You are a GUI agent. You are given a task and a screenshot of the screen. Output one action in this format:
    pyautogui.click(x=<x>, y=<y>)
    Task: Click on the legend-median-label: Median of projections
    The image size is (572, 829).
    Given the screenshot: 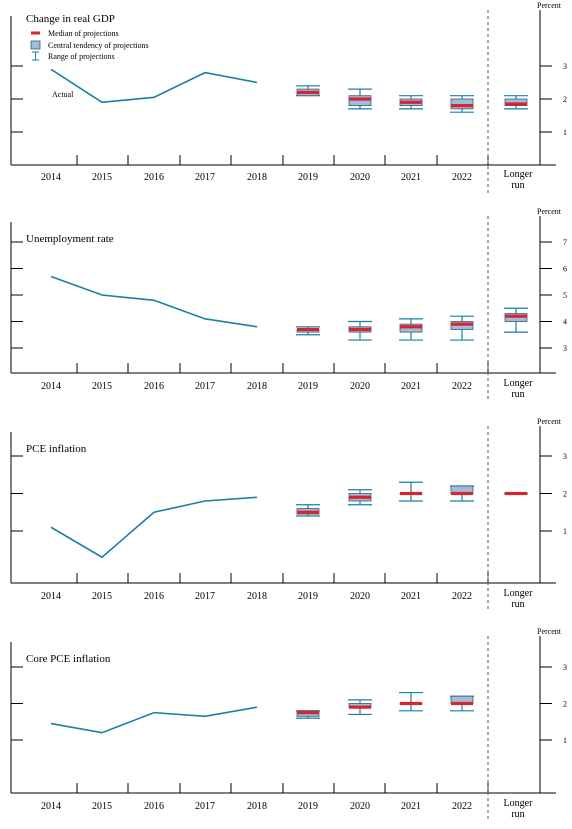 What is the action you would take?
    pyautogui.click(x=83, y=33)
    